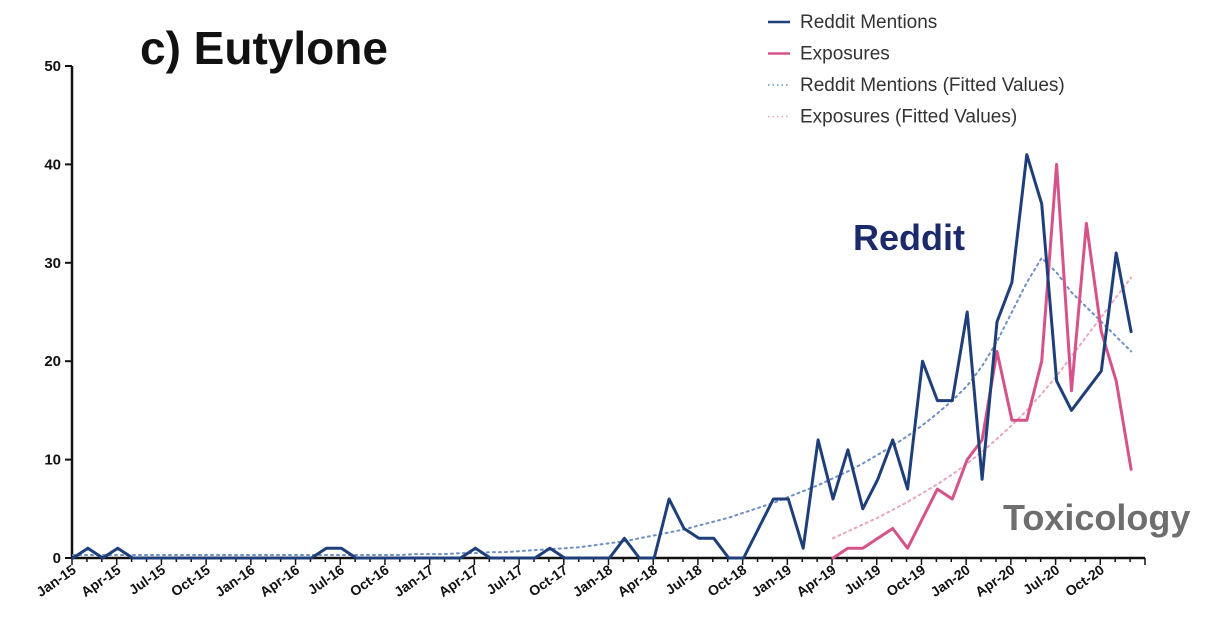  I want to click on y-tick-label: 50, so click(52, 66).